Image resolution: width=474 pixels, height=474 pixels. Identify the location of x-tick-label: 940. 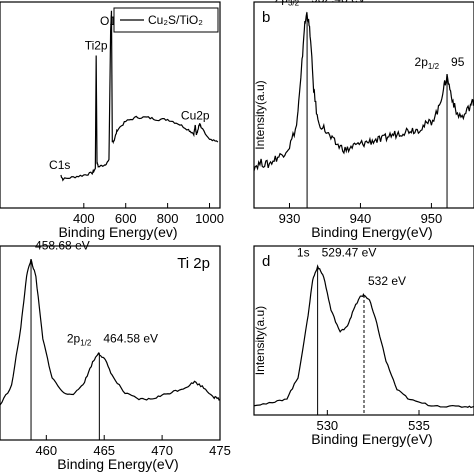
(361, 218).